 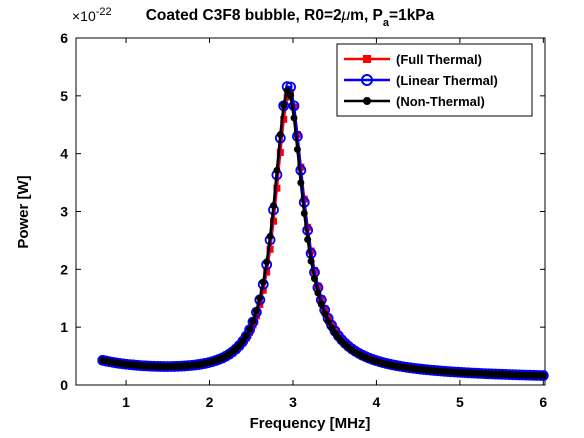 I want to click on legend-label-linear-thermal: (Linear Thermal), so click(x=447, y=80).